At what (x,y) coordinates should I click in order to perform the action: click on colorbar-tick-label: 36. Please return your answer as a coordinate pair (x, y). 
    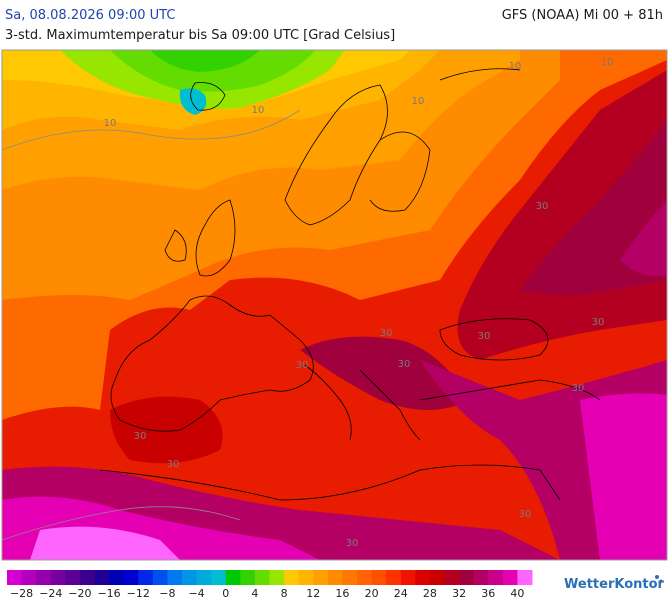
    Looking at the image, I should click on (488, 593).